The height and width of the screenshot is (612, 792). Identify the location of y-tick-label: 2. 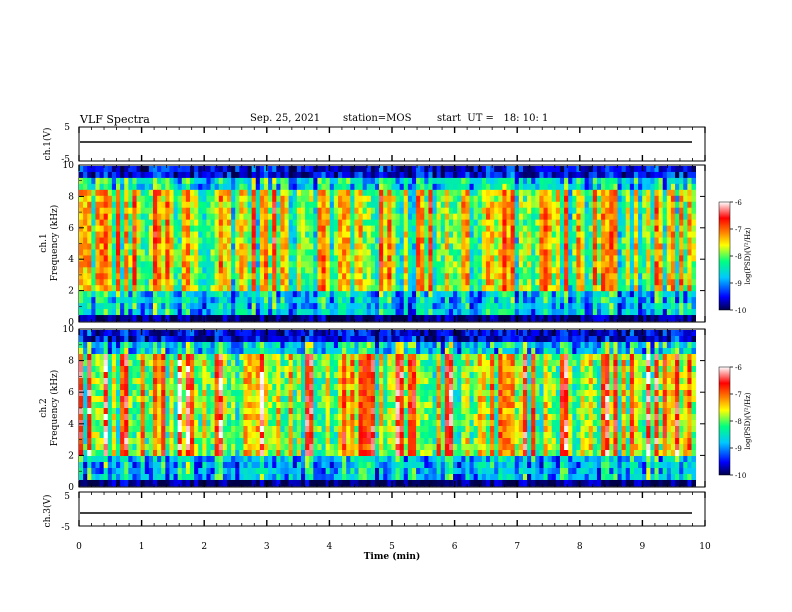
(71, 292).